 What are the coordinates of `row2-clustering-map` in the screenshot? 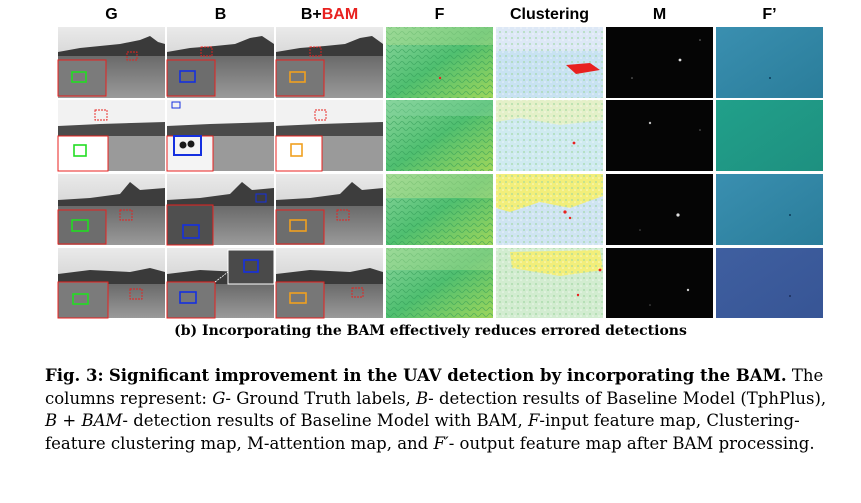 It's located at (549, 135).